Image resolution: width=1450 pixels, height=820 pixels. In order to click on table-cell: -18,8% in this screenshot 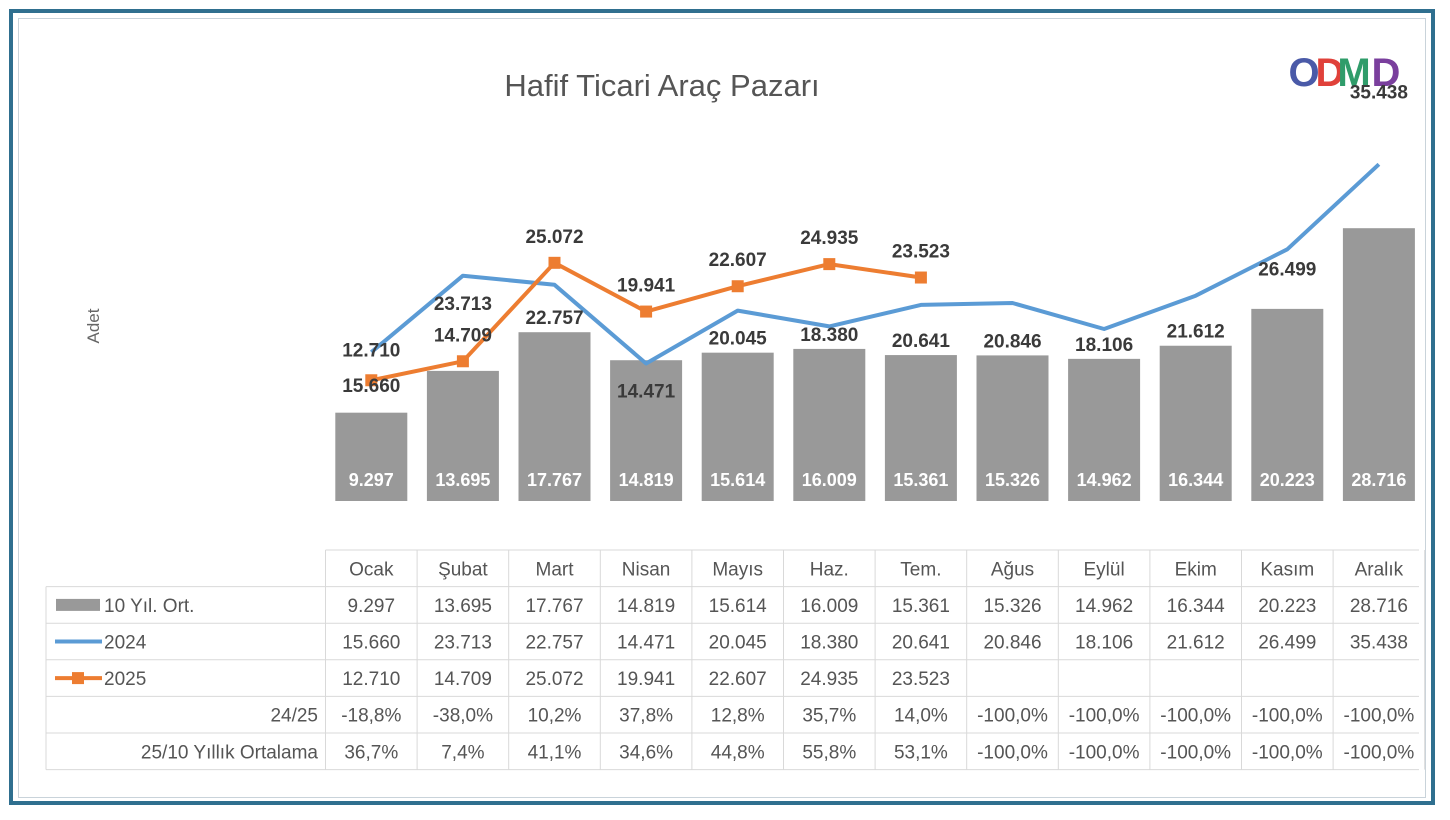, I will do `click(371, 716)`.